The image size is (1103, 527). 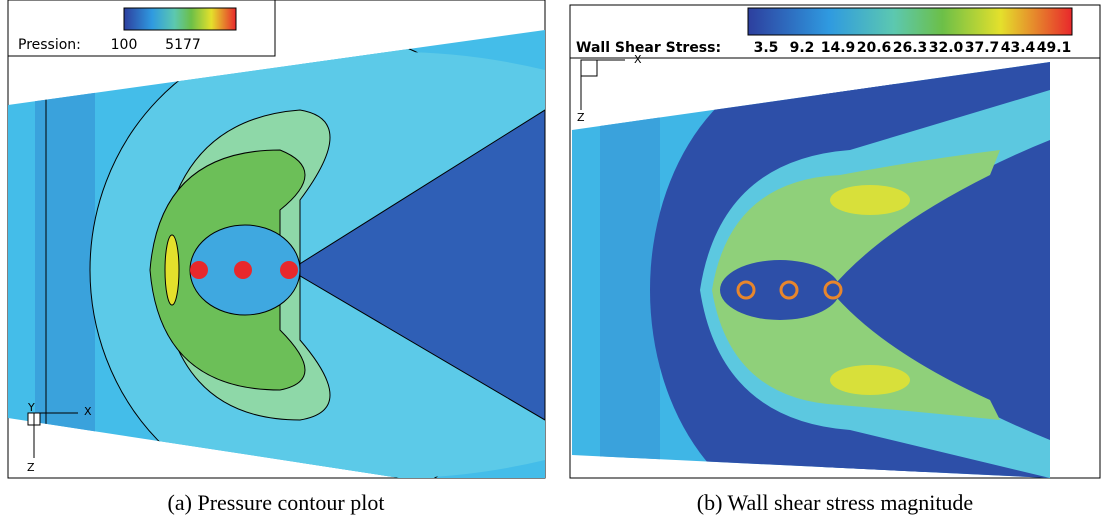 I want to click on legend-label: Wall Shear Stress:, so click(x=648, y=48).